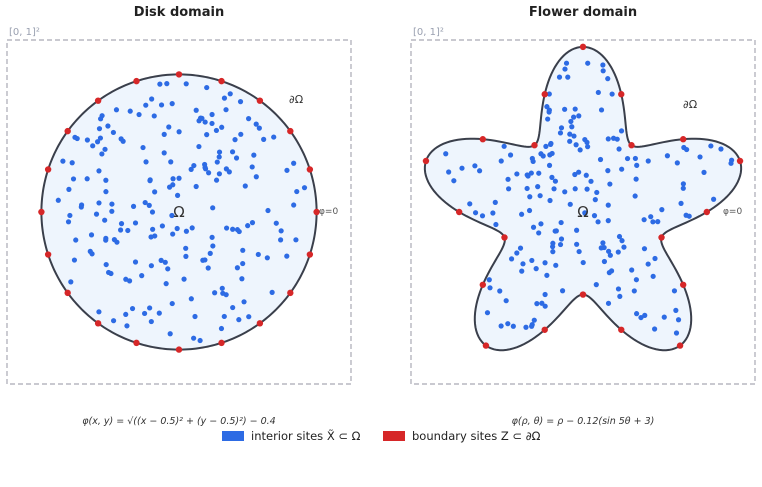  What do you see at coordinates (296, 99) in the screenshot?
I see `disk-boundary-label: ∂Ω` at bounding box center [296, 99].